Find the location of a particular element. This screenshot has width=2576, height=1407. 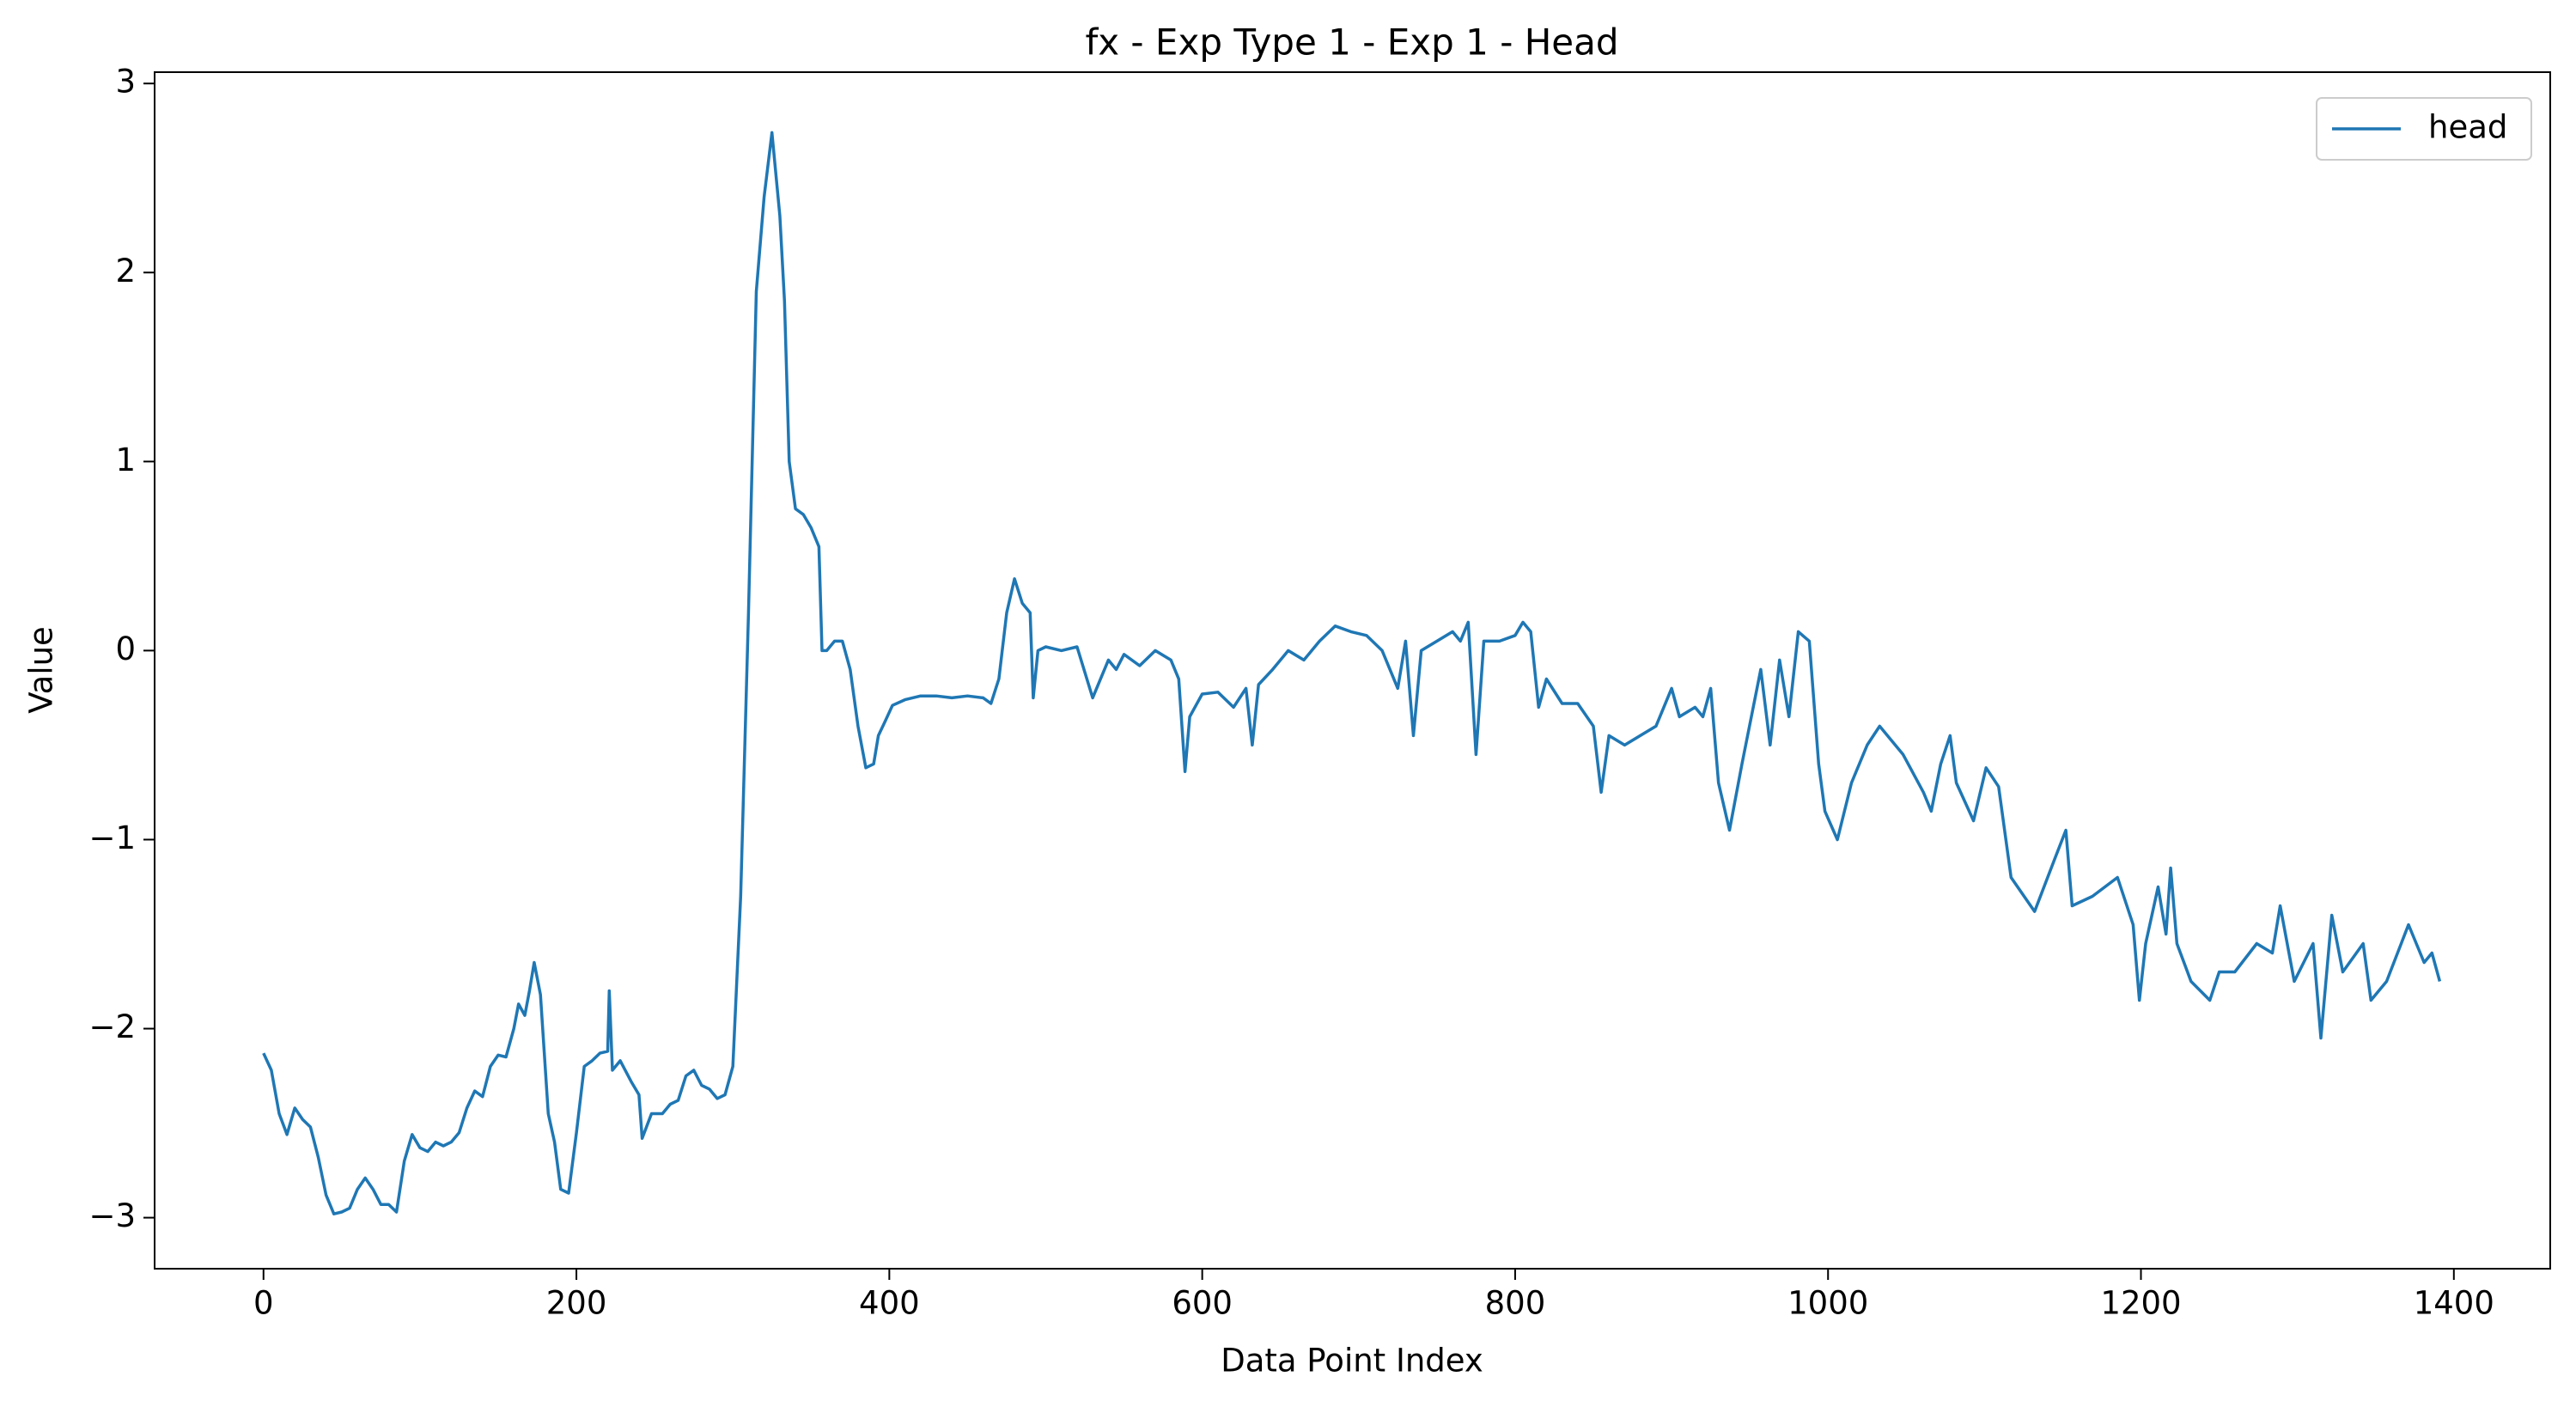

legend-box is located at coordinates (2424, 129).